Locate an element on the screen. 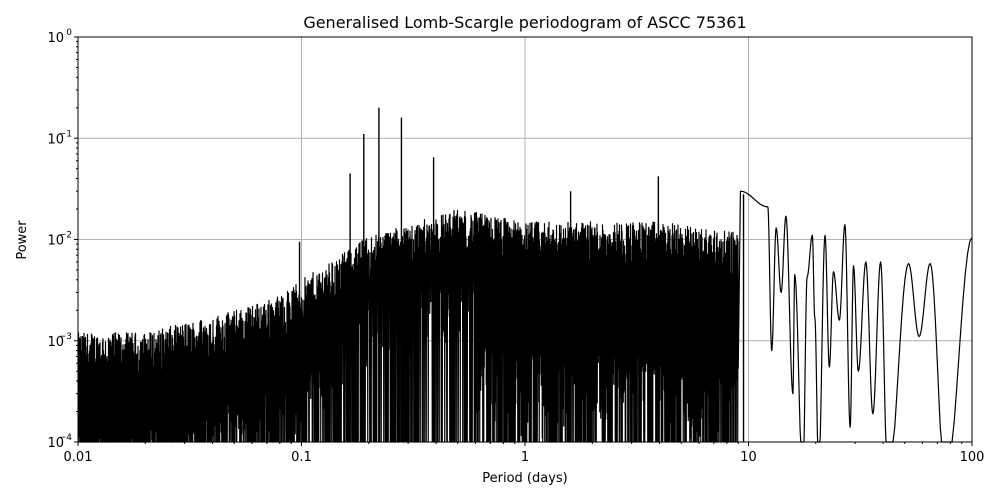 This screenshot has height=500, width=1000. x-axis-ticks: 0.01 0.1 1 10 100 is located at coordinates (524, 453).